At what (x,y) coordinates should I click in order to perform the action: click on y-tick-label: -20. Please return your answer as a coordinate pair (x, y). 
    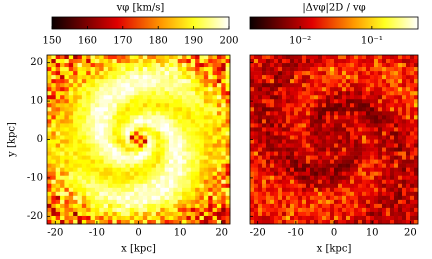
    Looking at the image, I should click on (35, 216).